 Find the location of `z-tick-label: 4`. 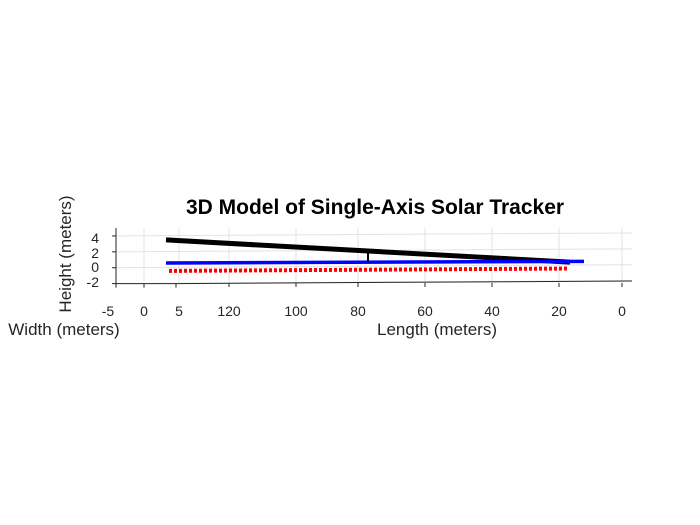

z-tick-label: 4 is located at coordinates (95, 238).